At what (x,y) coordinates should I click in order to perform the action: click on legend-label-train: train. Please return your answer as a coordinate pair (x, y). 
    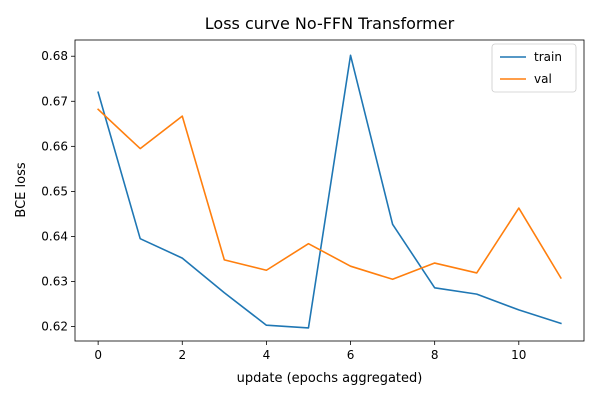
    Looking at the image, I should click on (548, 57).